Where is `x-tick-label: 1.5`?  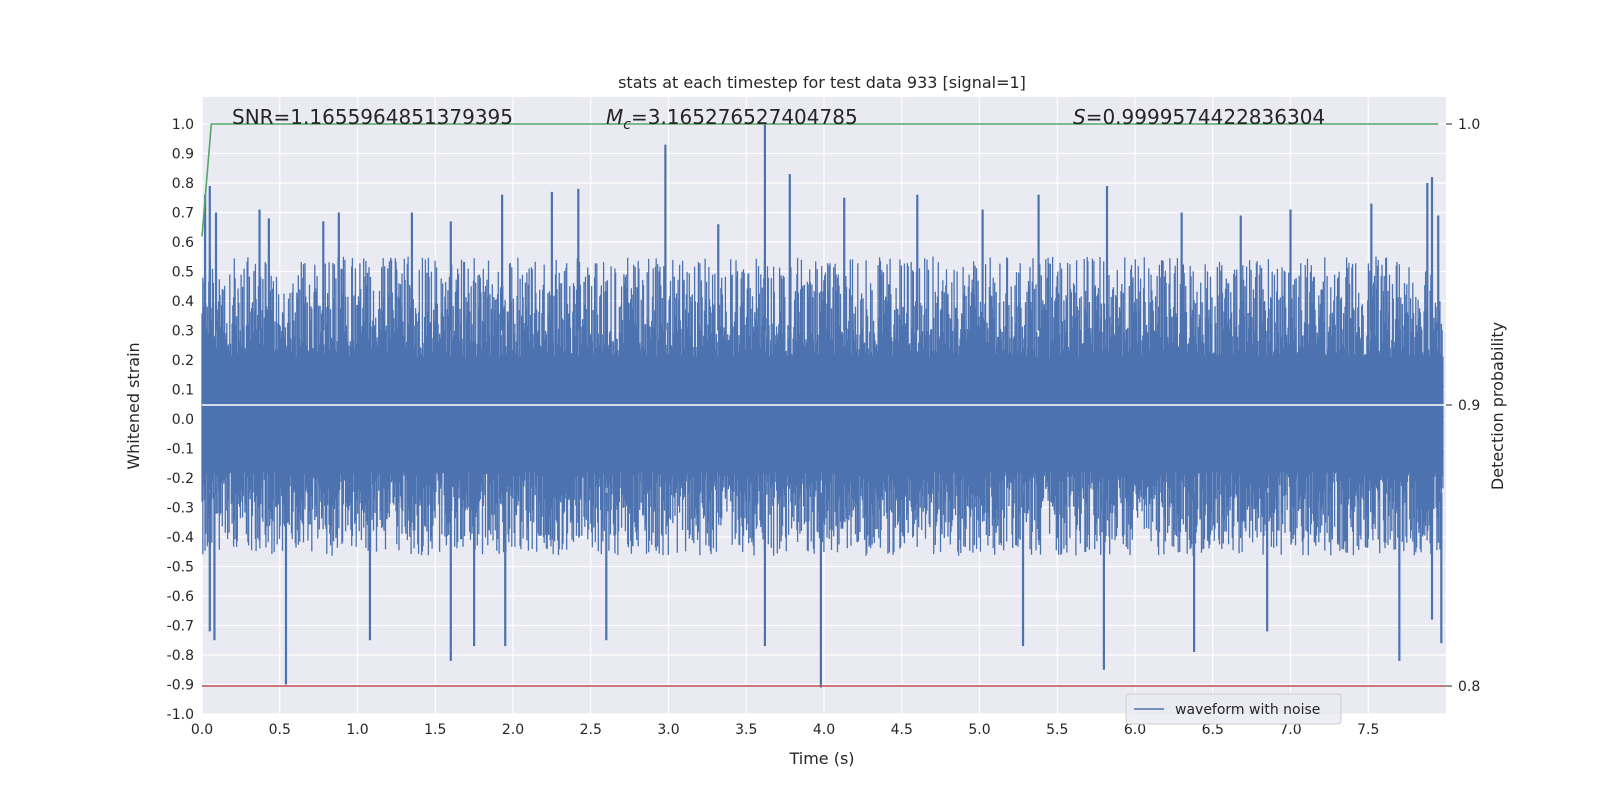 x-tick-label: 1.5 is located at coordinates (435, 730).